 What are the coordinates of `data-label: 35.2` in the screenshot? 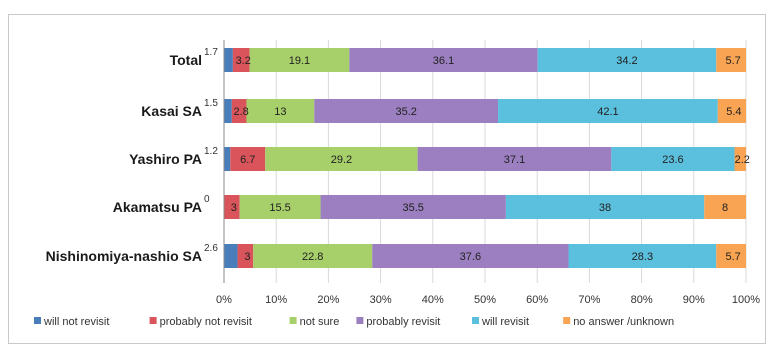 It's located at (405, 112).